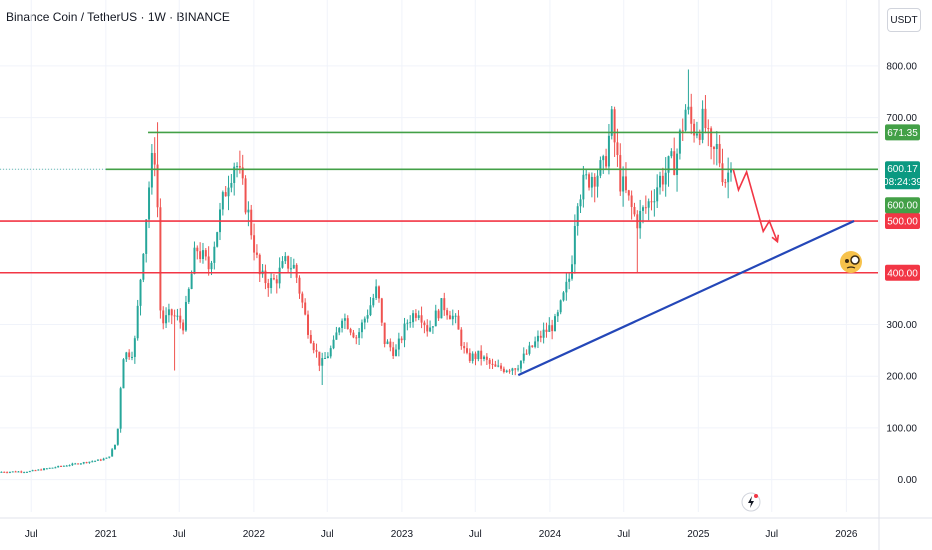 This screenshot has height=550, width=932. Describe the element at coordinates (751, 502) in the screenshot. I see `lightning-icon` at that location.